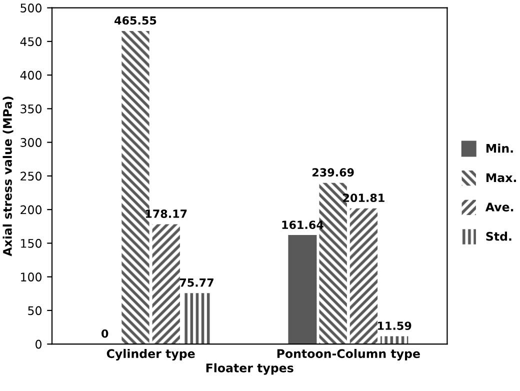 The image size is (520, 391). What do you see at coordinates (348, 354) in the screenshot?
I see `x-tick-label: Pontoon-Column type` at bounding box center [348, 354].